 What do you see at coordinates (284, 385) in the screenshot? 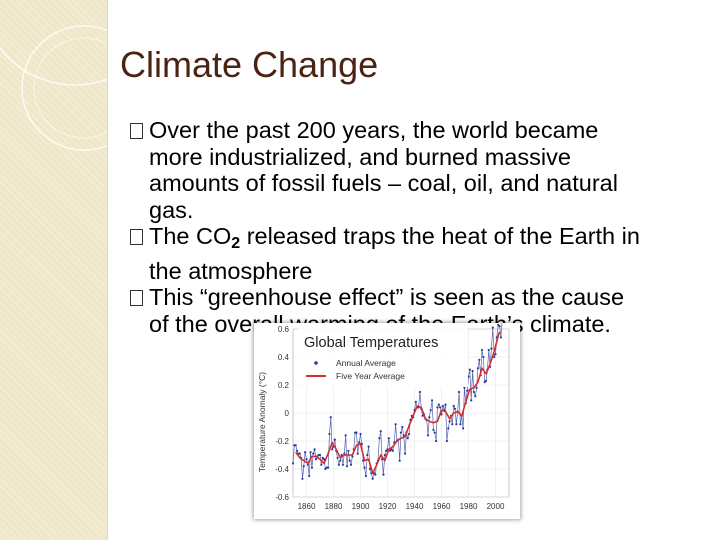
I see `y-tick-label: 0.2` at bounding box center [284, 385].